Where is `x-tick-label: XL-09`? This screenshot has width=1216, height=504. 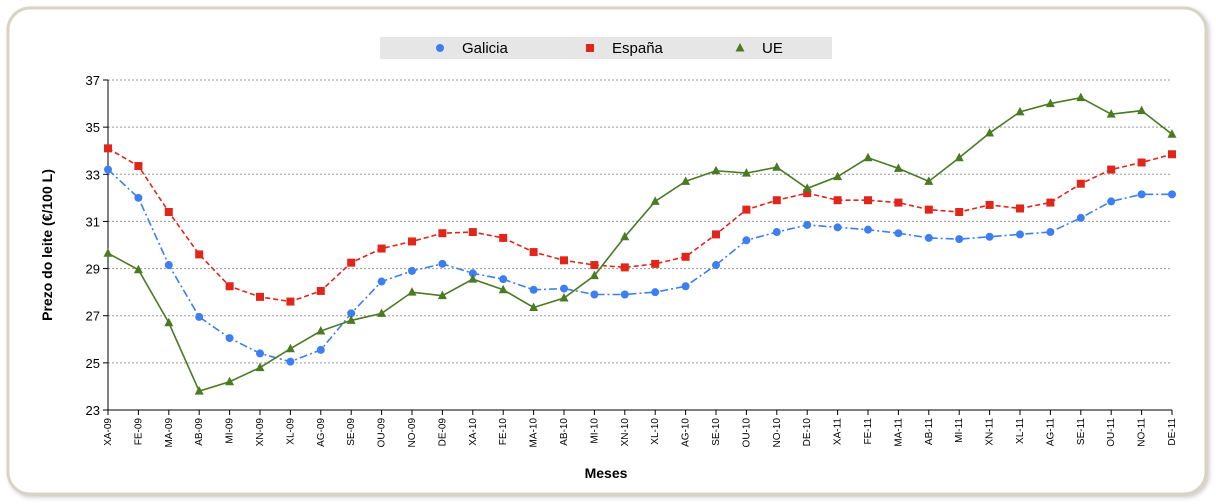 x-tick-label: XL-09 is located at coordinates (290, 431).